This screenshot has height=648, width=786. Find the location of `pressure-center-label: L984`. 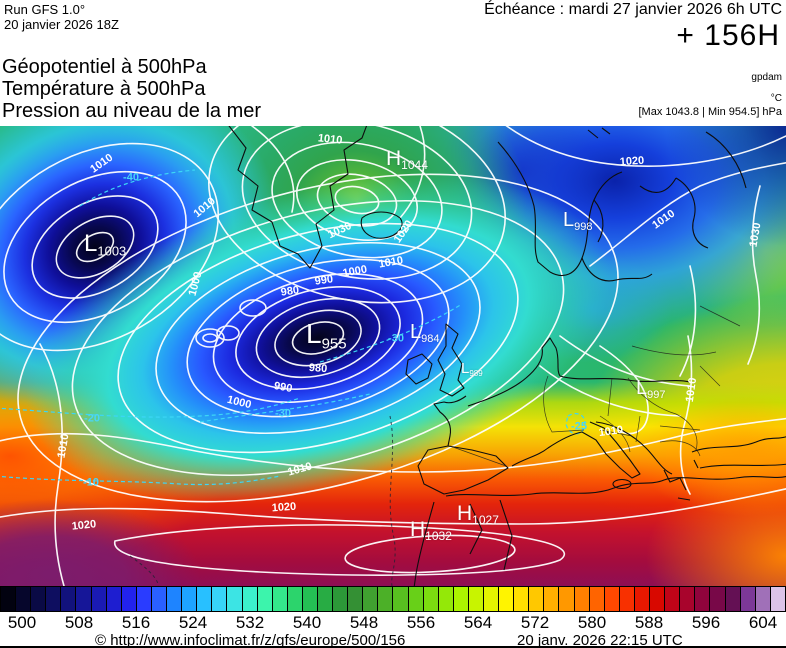

pressure-center-label: L984 is located at coordinates (424, 333).